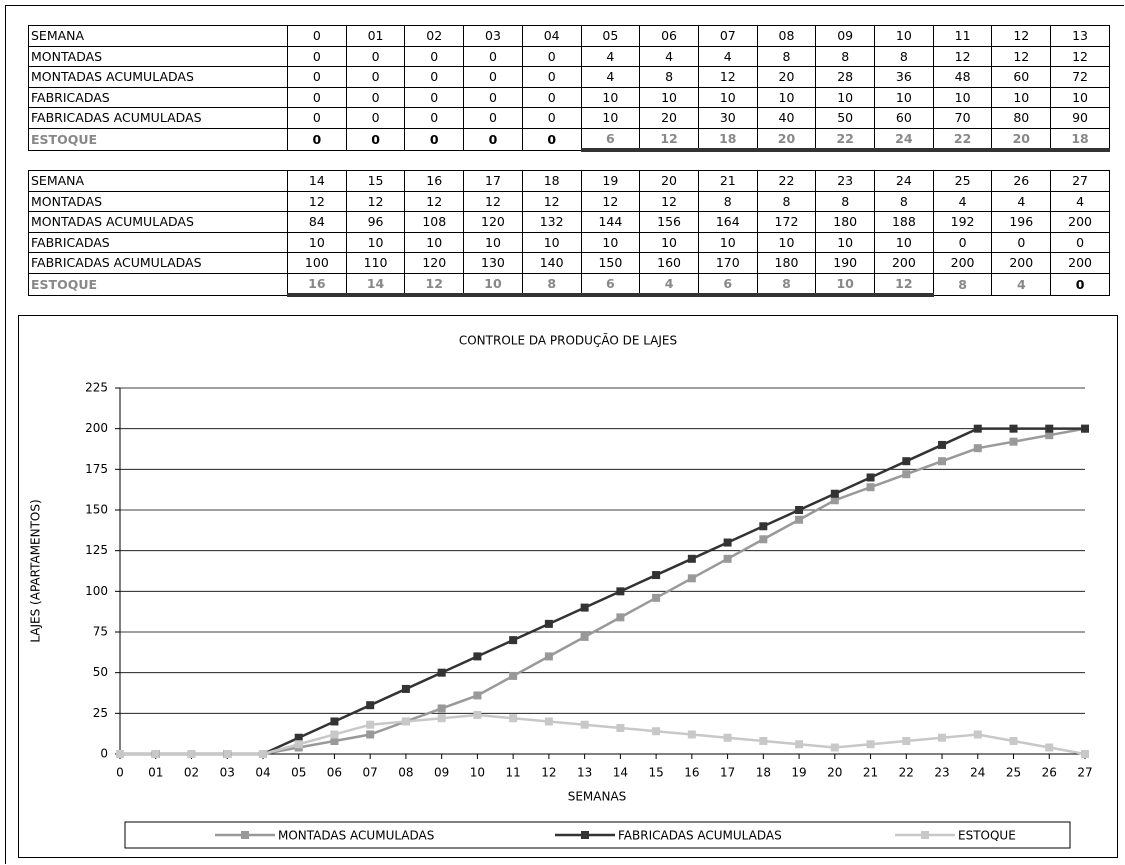 Image resolution: width=1125 pixels, height=865 pixels. Describe the element at coordinates (597, 835) in the screenshot. I see `legend-box` at that location.